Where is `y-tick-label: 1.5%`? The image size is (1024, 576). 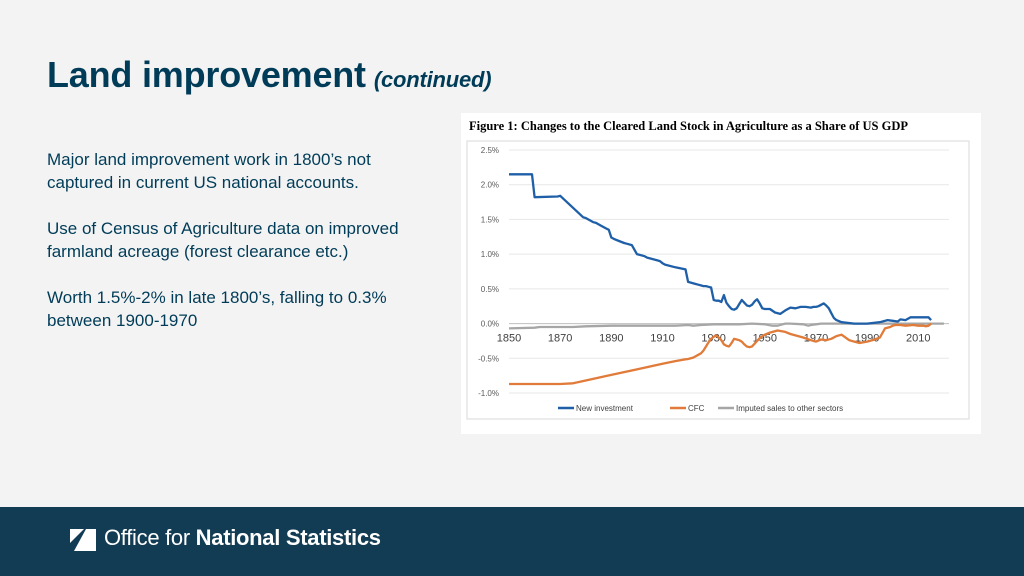 y-tick-label: 1.5% is located at coordinates (490, 219).